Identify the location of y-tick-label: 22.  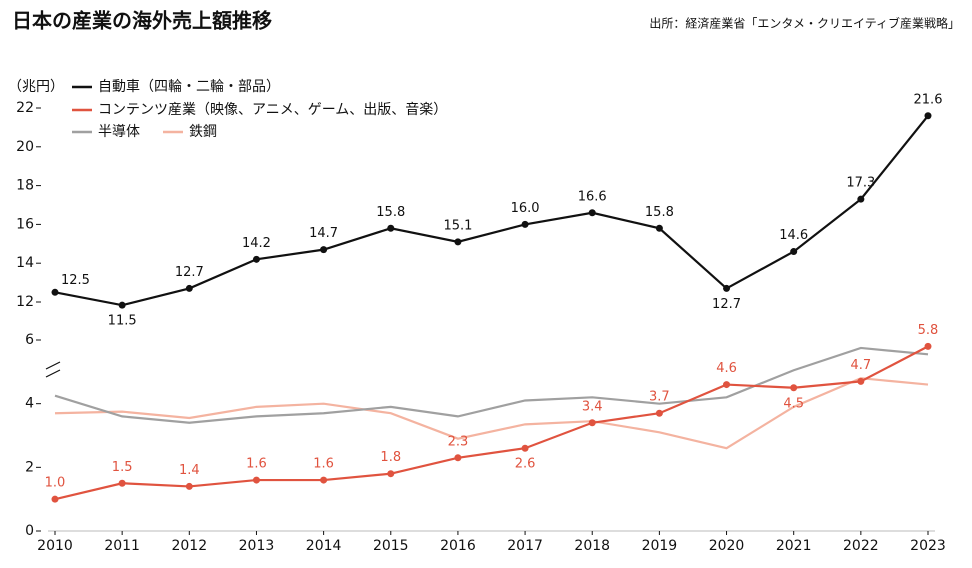
(25, 108).